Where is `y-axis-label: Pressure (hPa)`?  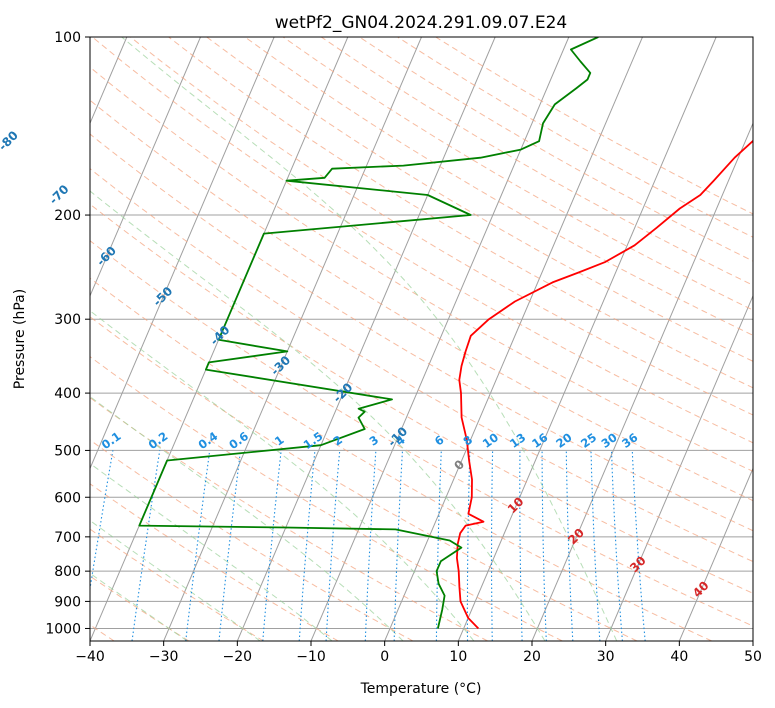 y-axis-label: Pressure (hPa) is located at coordinates (20, 339).